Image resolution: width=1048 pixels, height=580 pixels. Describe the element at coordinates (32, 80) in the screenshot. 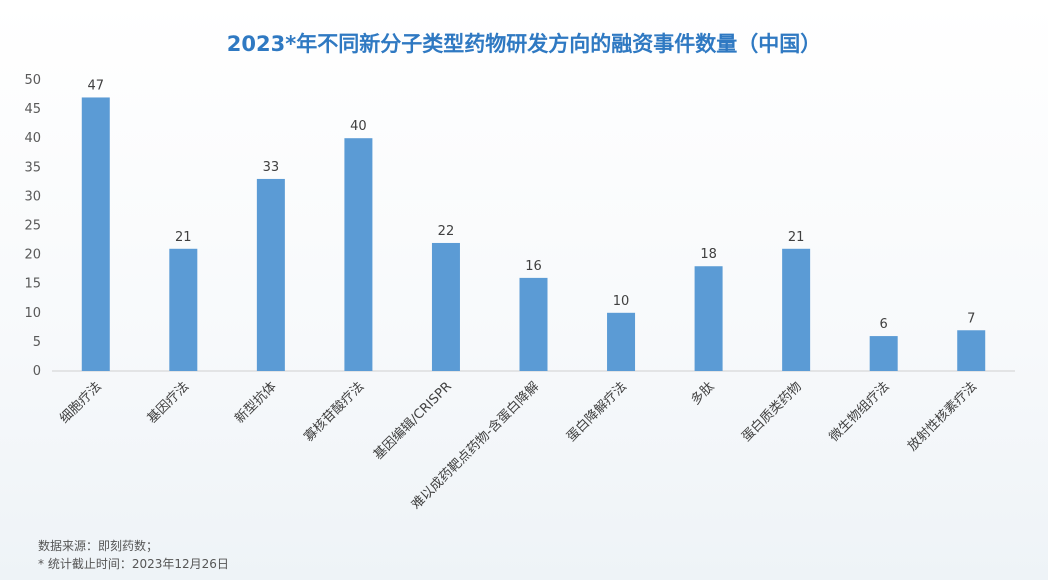

I see `y-tick-label: 50` at that location.